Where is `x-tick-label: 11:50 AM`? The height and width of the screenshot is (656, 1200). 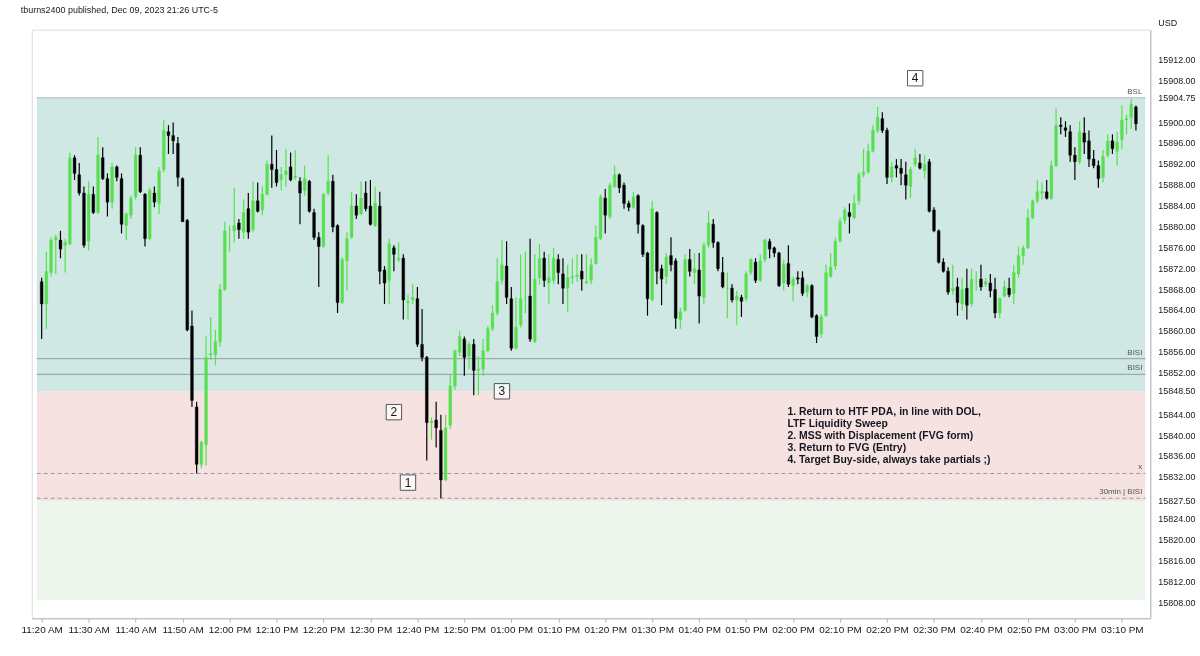 x-tick-label: 11:50 AM is located at coordinates (183, 629).